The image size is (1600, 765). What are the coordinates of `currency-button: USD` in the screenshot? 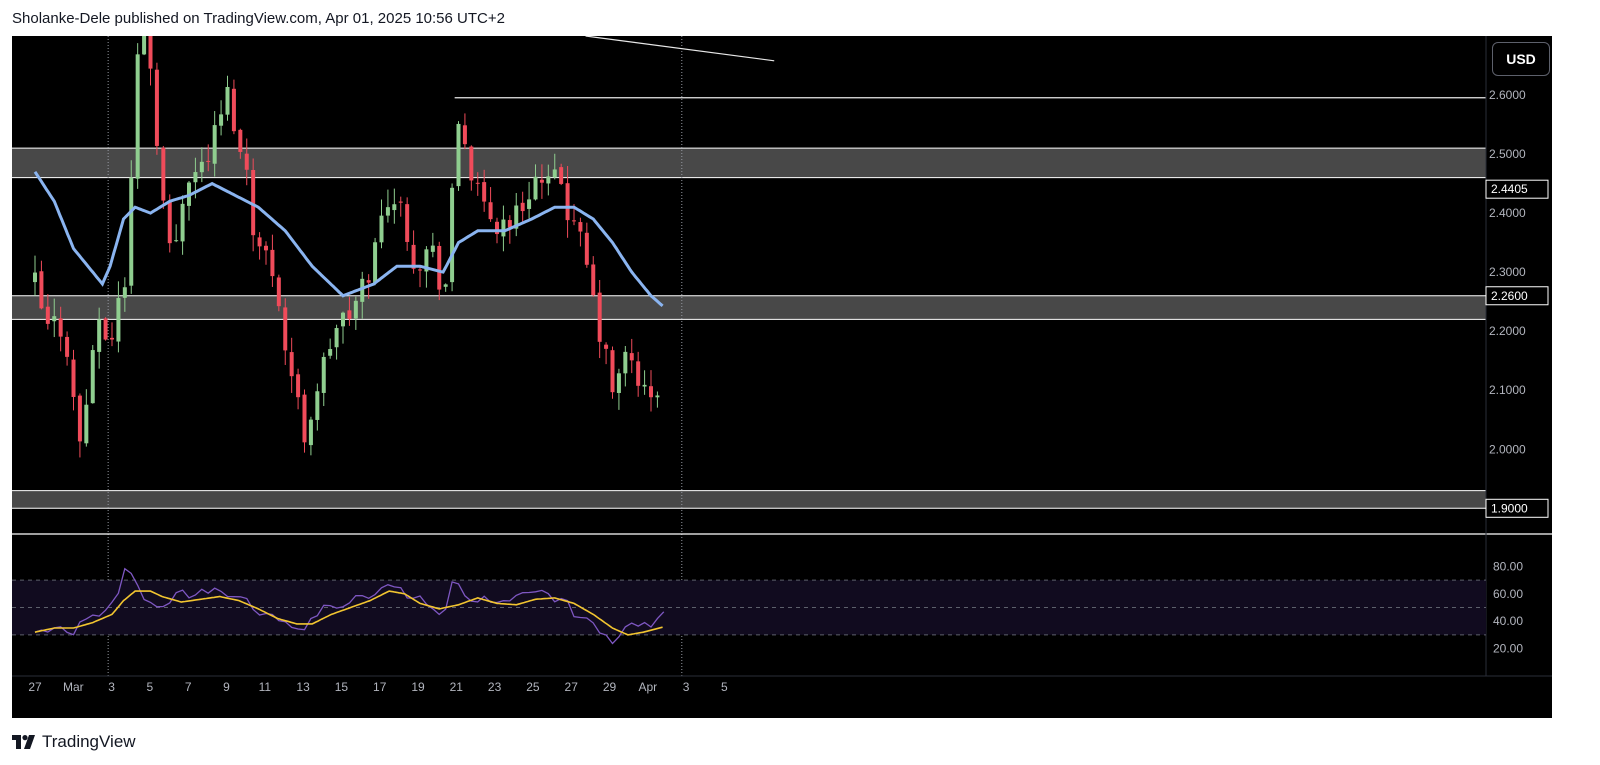 It's located at (1521, 59).